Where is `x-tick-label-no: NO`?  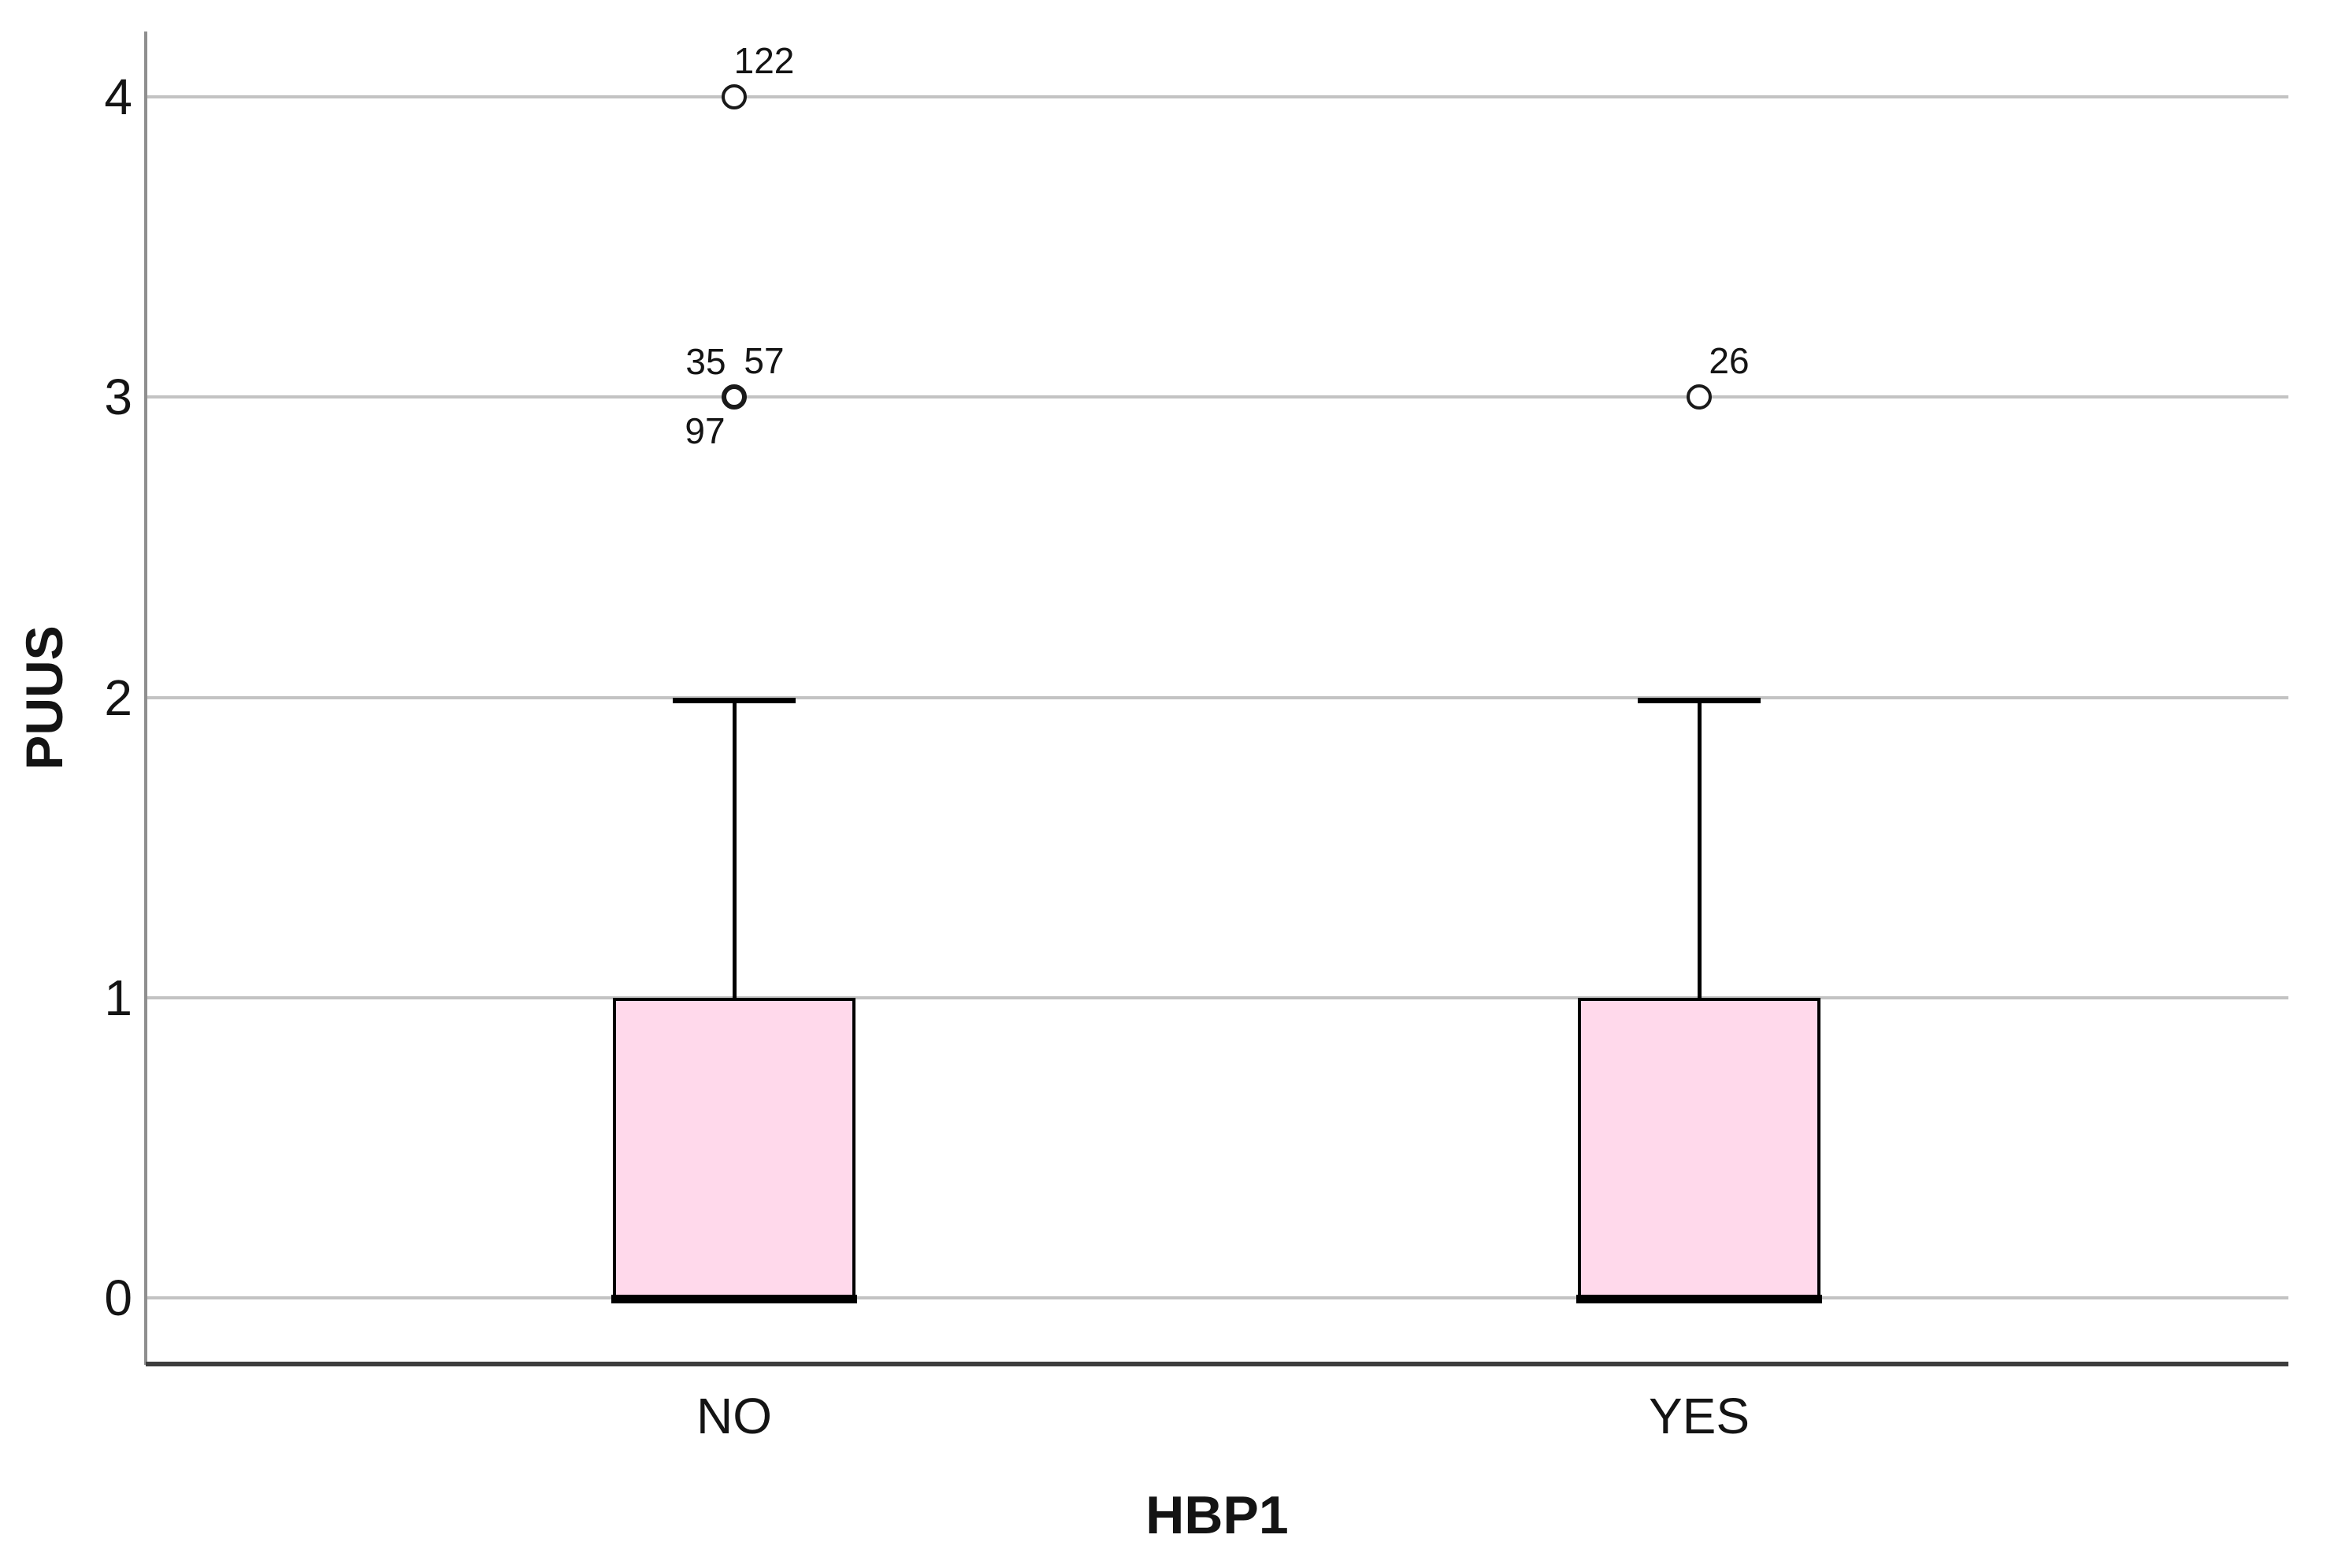 x-tick-label-no: NO is located at coordinates (734, 1416).